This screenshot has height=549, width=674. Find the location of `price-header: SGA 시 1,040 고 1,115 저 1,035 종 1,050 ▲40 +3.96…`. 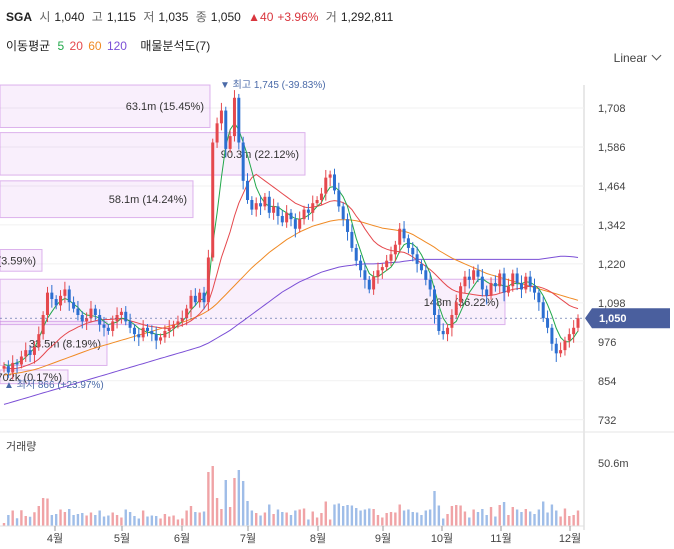

price-header: SGA 시 1,040 고 1,115 저 1,035 종 1,050 ▲40 +3.96… is located at coordinates (201, 16).